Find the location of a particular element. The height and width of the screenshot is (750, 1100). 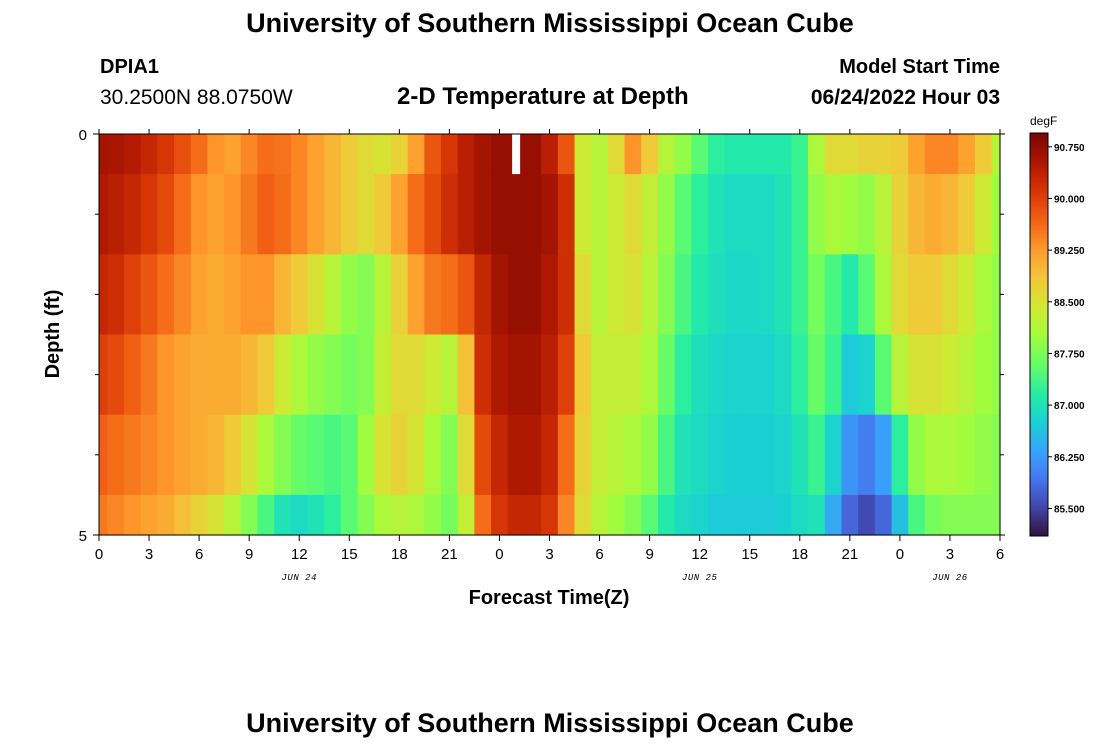

colorbar-tick-label: 90.750 is located at coordinates (1069, 148).